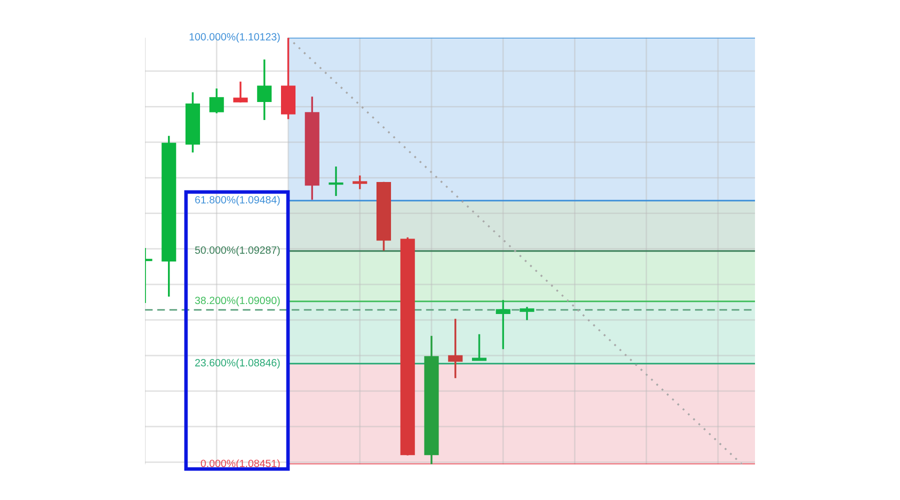 This screenshot has width=900, height=500. What do you see at coordinates (237, 301) in the screenshot?
I see `ref-line-label: 38.200%(1.09090)` at bounding box center [237, 301].